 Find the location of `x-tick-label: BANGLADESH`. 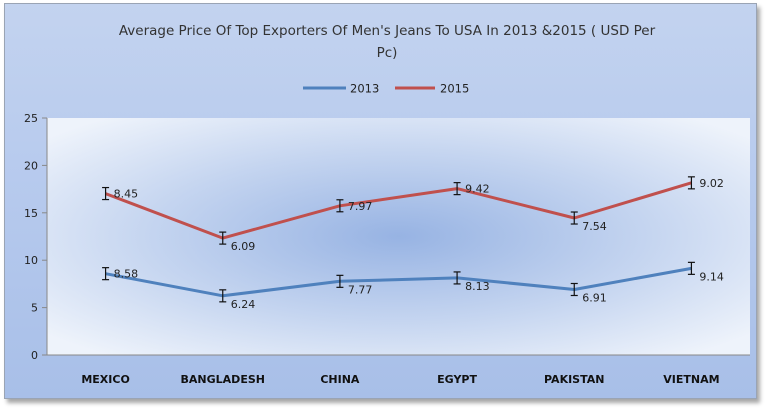

x-tick-label: BANGLADESH is located at coordinates (223, 379).